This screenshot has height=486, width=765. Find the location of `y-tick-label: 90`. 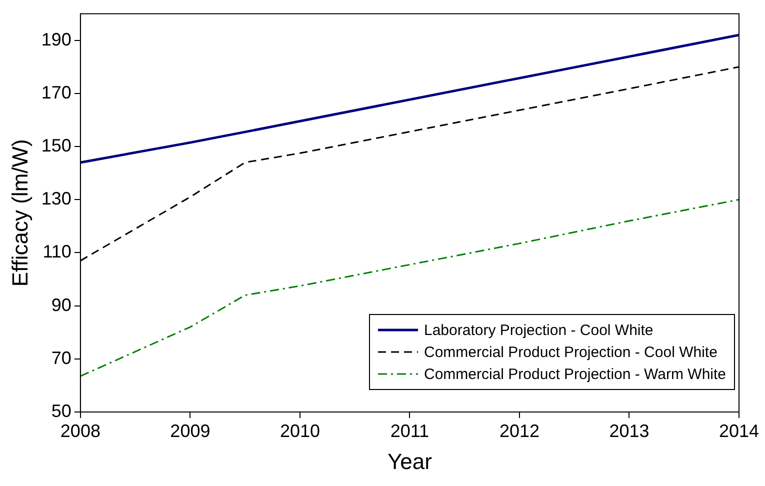

y-tick-label: 90 is located at coordinates (61, 304).